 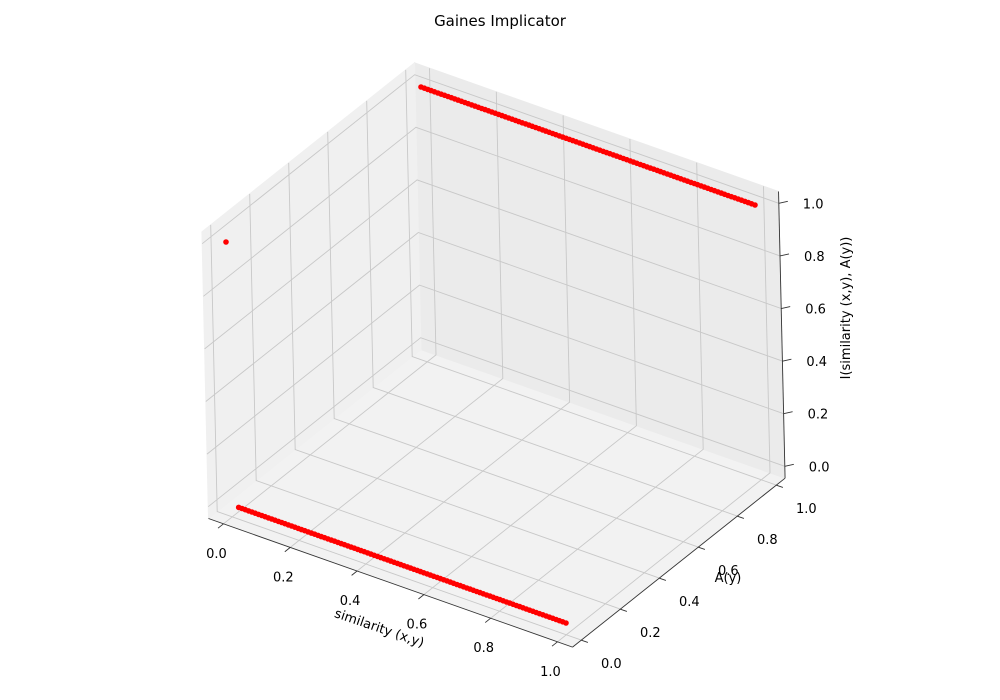 What do you see at coordinates (216, 554) in the screenshot?
I see `x-tick-label: 0.0` at bounding box center [216, 554].